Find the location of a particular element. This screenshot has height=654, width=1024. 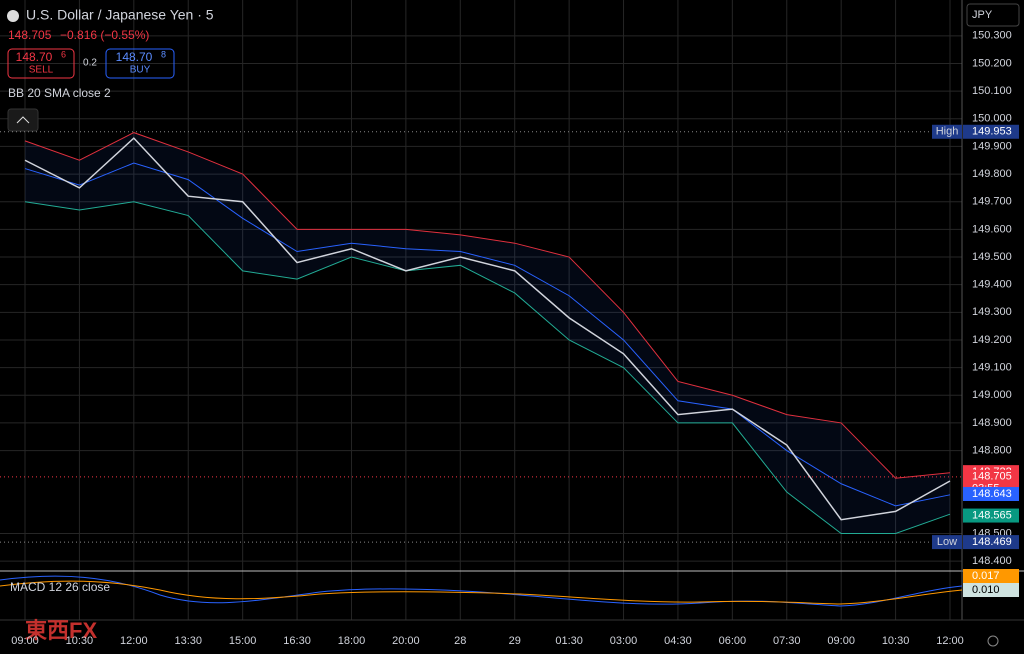

price-label: 148.643 is located at coordinates (992, 494).